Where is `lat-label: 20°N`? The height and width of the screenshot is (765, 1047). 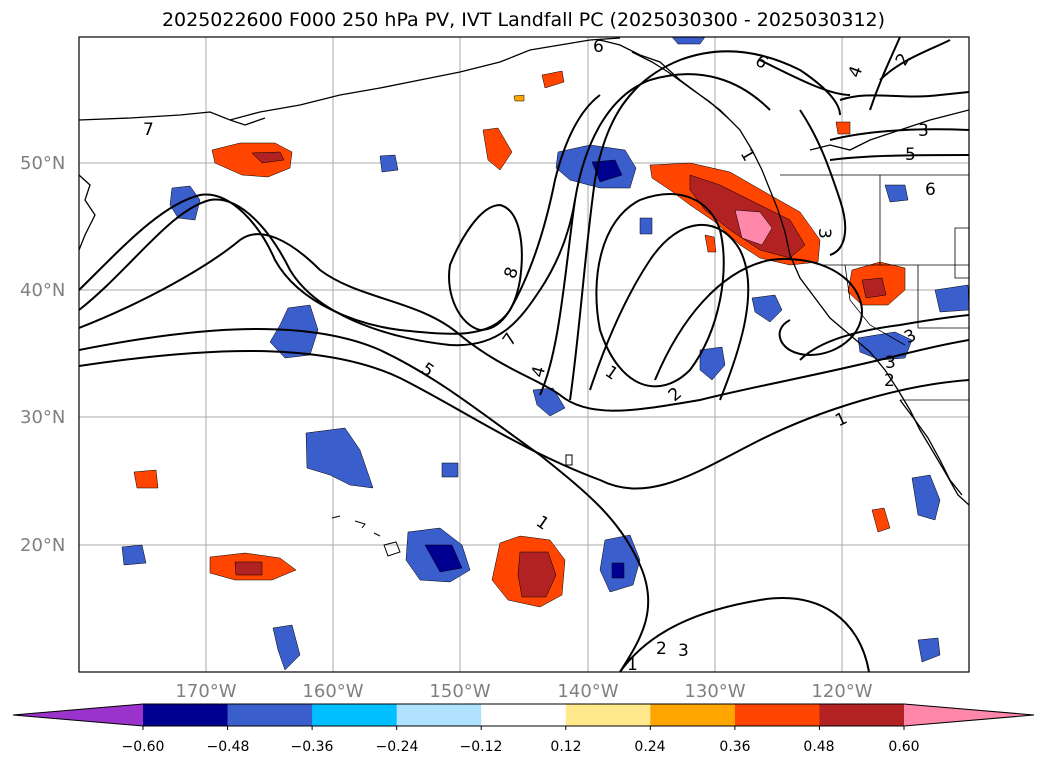
lat-label: 20°N is located at coordinates (42, 545).